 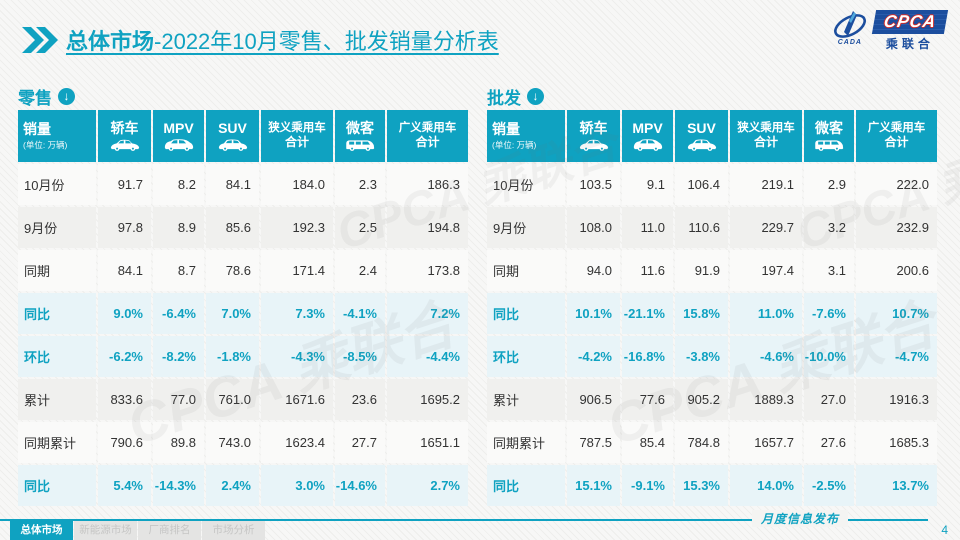 I want to click on table-cell: 184.0, so click(x=297, y=184).